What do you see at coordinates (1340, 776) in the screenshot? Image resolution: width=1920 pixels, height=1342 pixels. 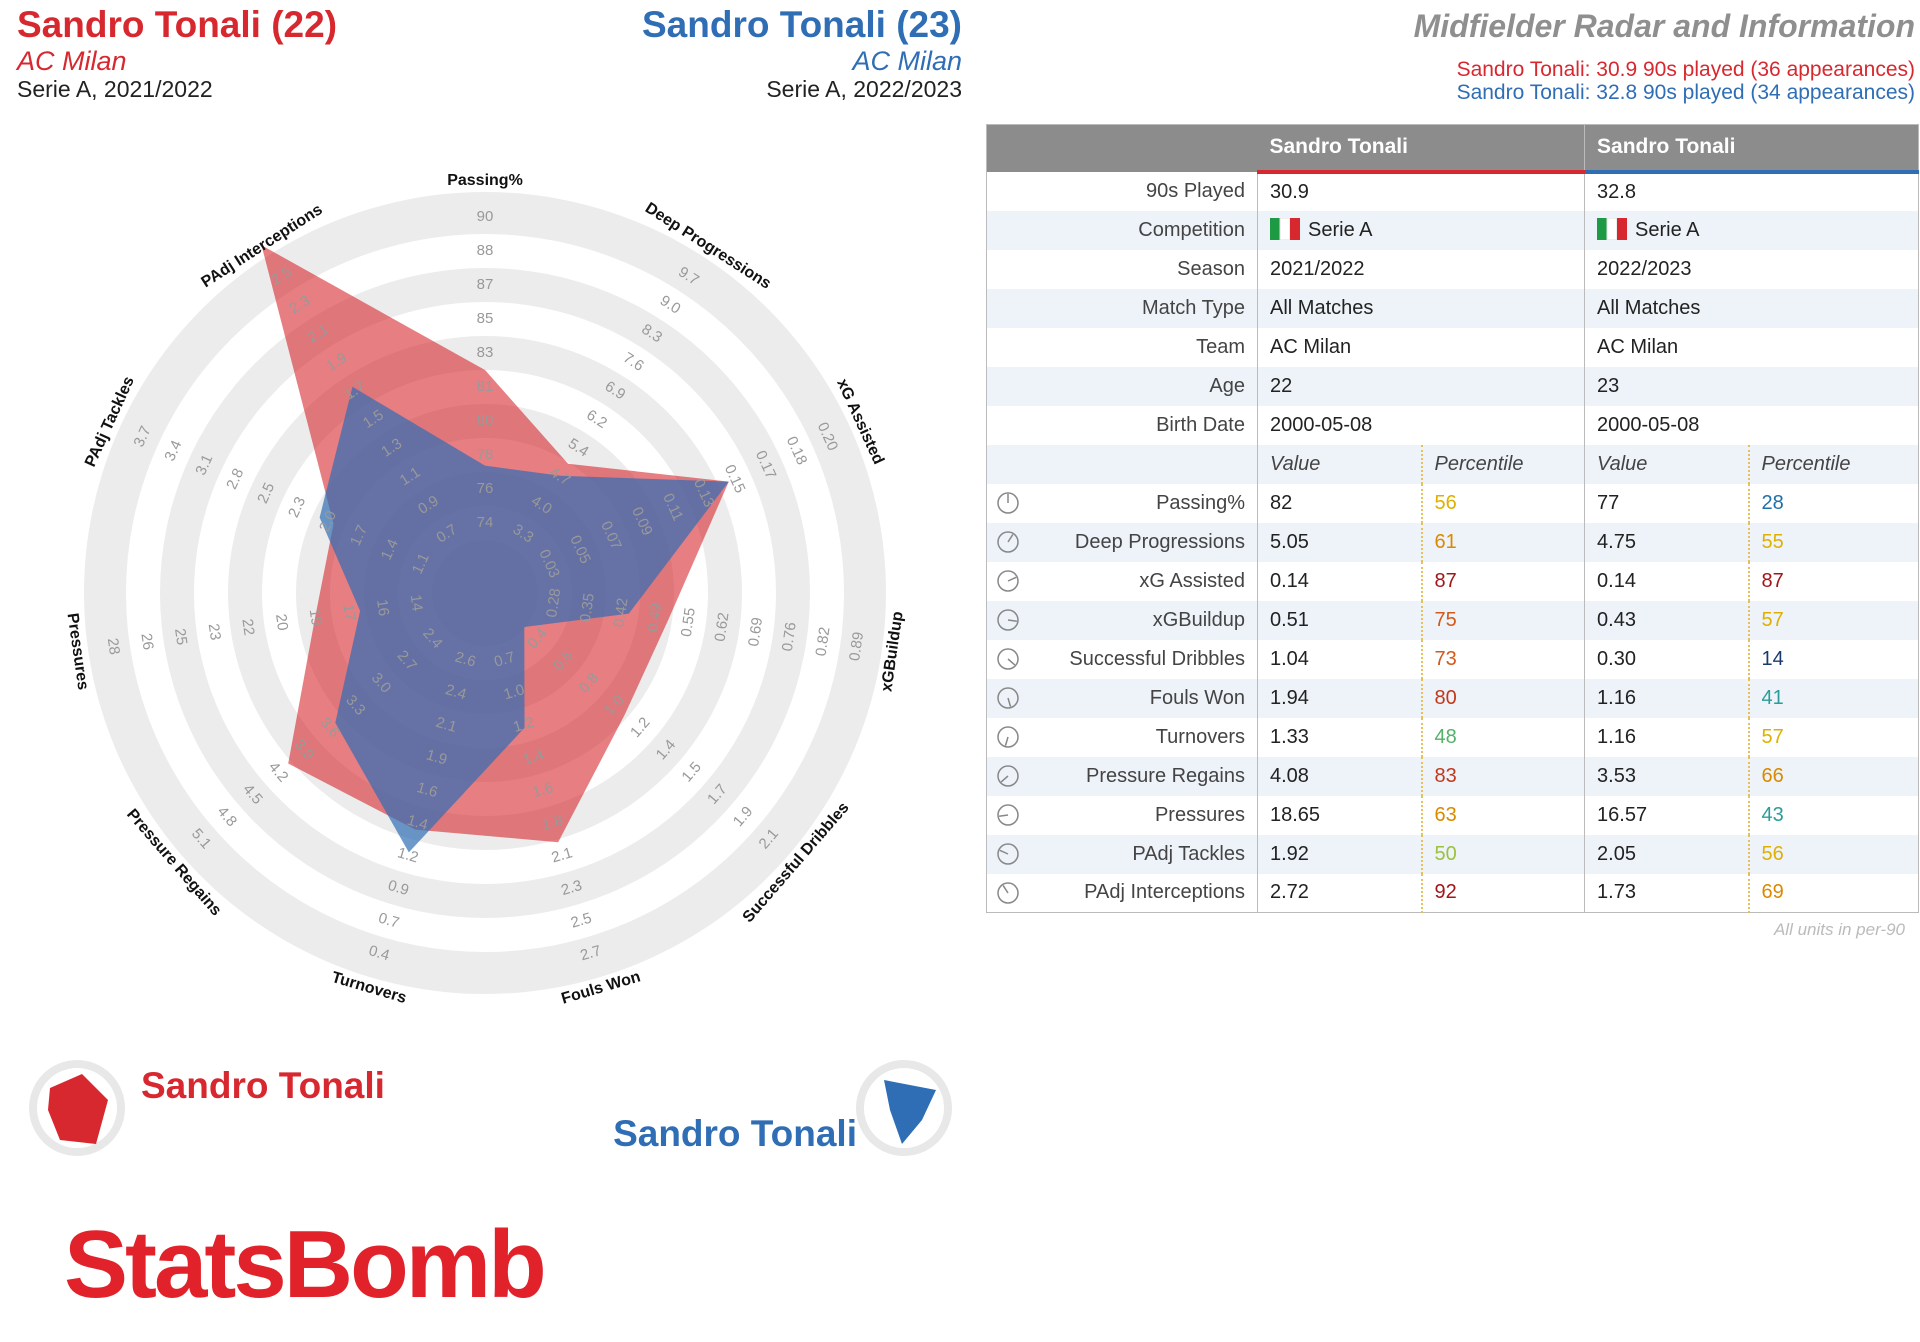 I see `metric-value: 4.08` at bounding box center [1340, 776].